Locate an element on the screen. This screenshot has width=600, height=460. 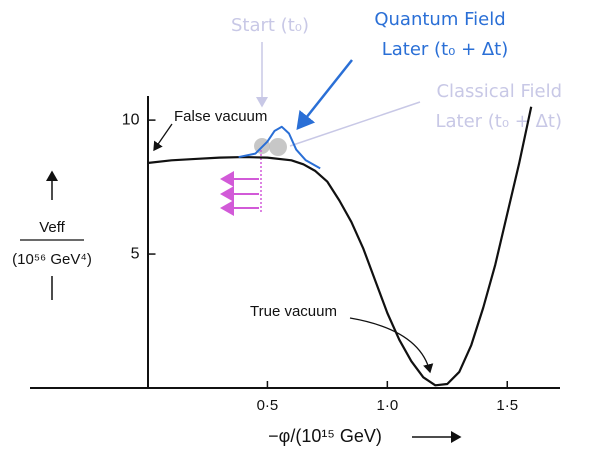
start-label: Start (t₀) is located at coordinates (270, 25).